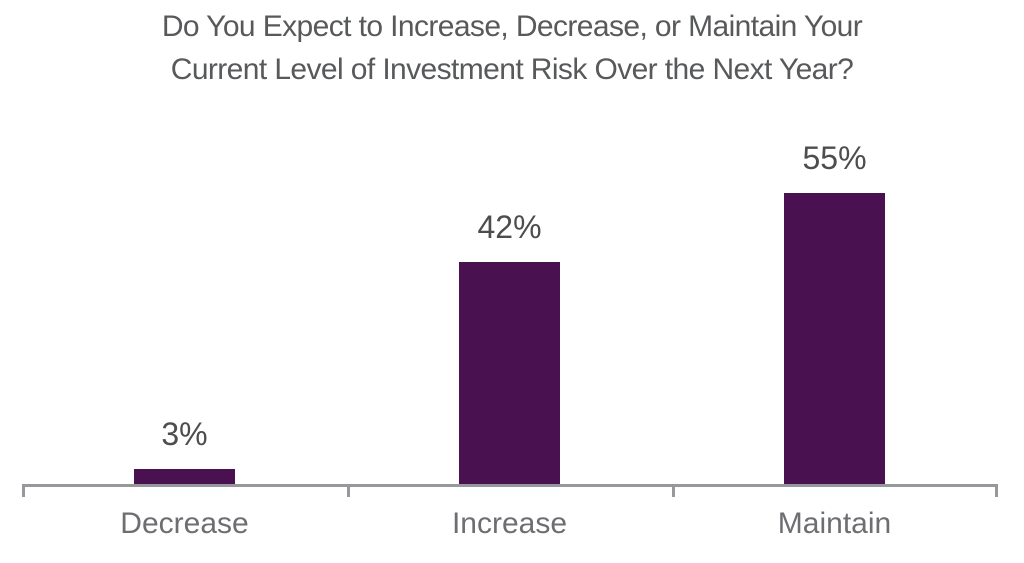 The height and width of the screenshot is (563, 1024). What do you see at coordinates (184, 523) in the screenshot?
I see `category-label-decrease: Decrease` at bounding box center [184, 523].